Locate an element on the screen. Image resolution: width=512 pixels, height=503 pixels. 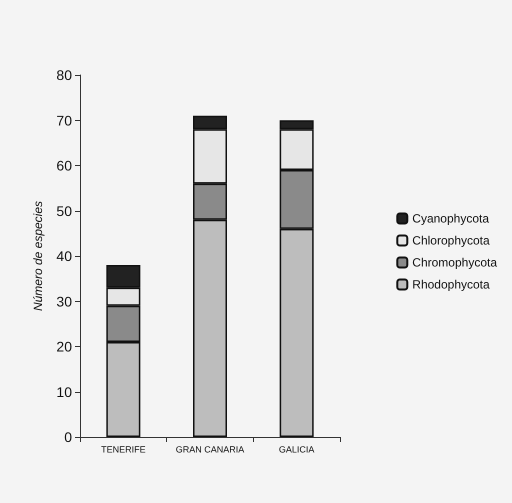
y-tick-label: 80 is located at coordinates (64, 75).